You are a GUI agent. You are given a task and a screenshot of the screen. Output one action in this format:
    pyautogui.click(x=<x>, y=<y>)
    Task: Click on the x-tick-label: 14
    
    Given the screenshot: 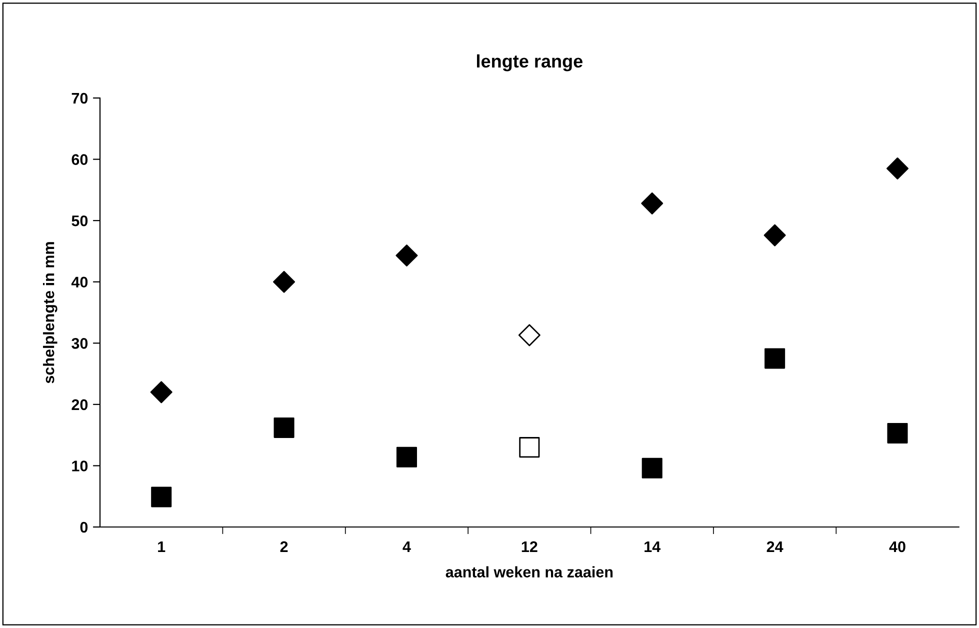 What is the action you would take?
    pyautogui.click(x=652, y=546)
    